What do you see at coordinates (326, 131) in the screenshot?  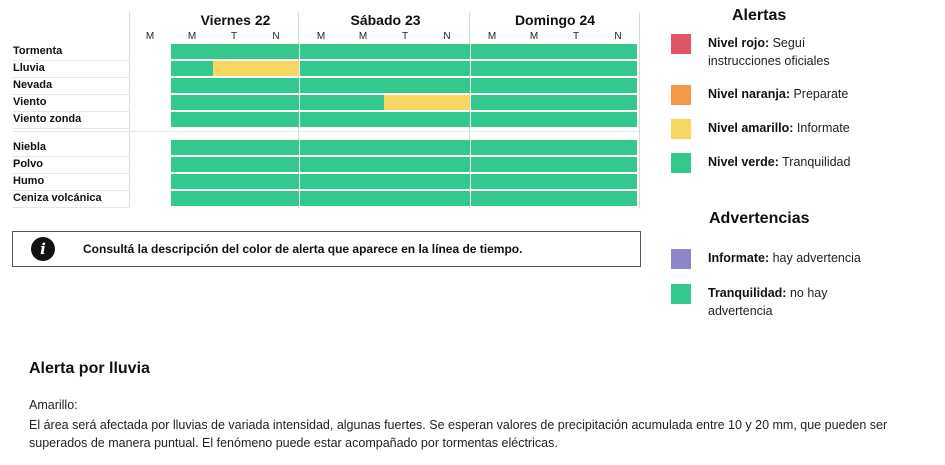 I see `group-divider` at bounding box center [326, 131].